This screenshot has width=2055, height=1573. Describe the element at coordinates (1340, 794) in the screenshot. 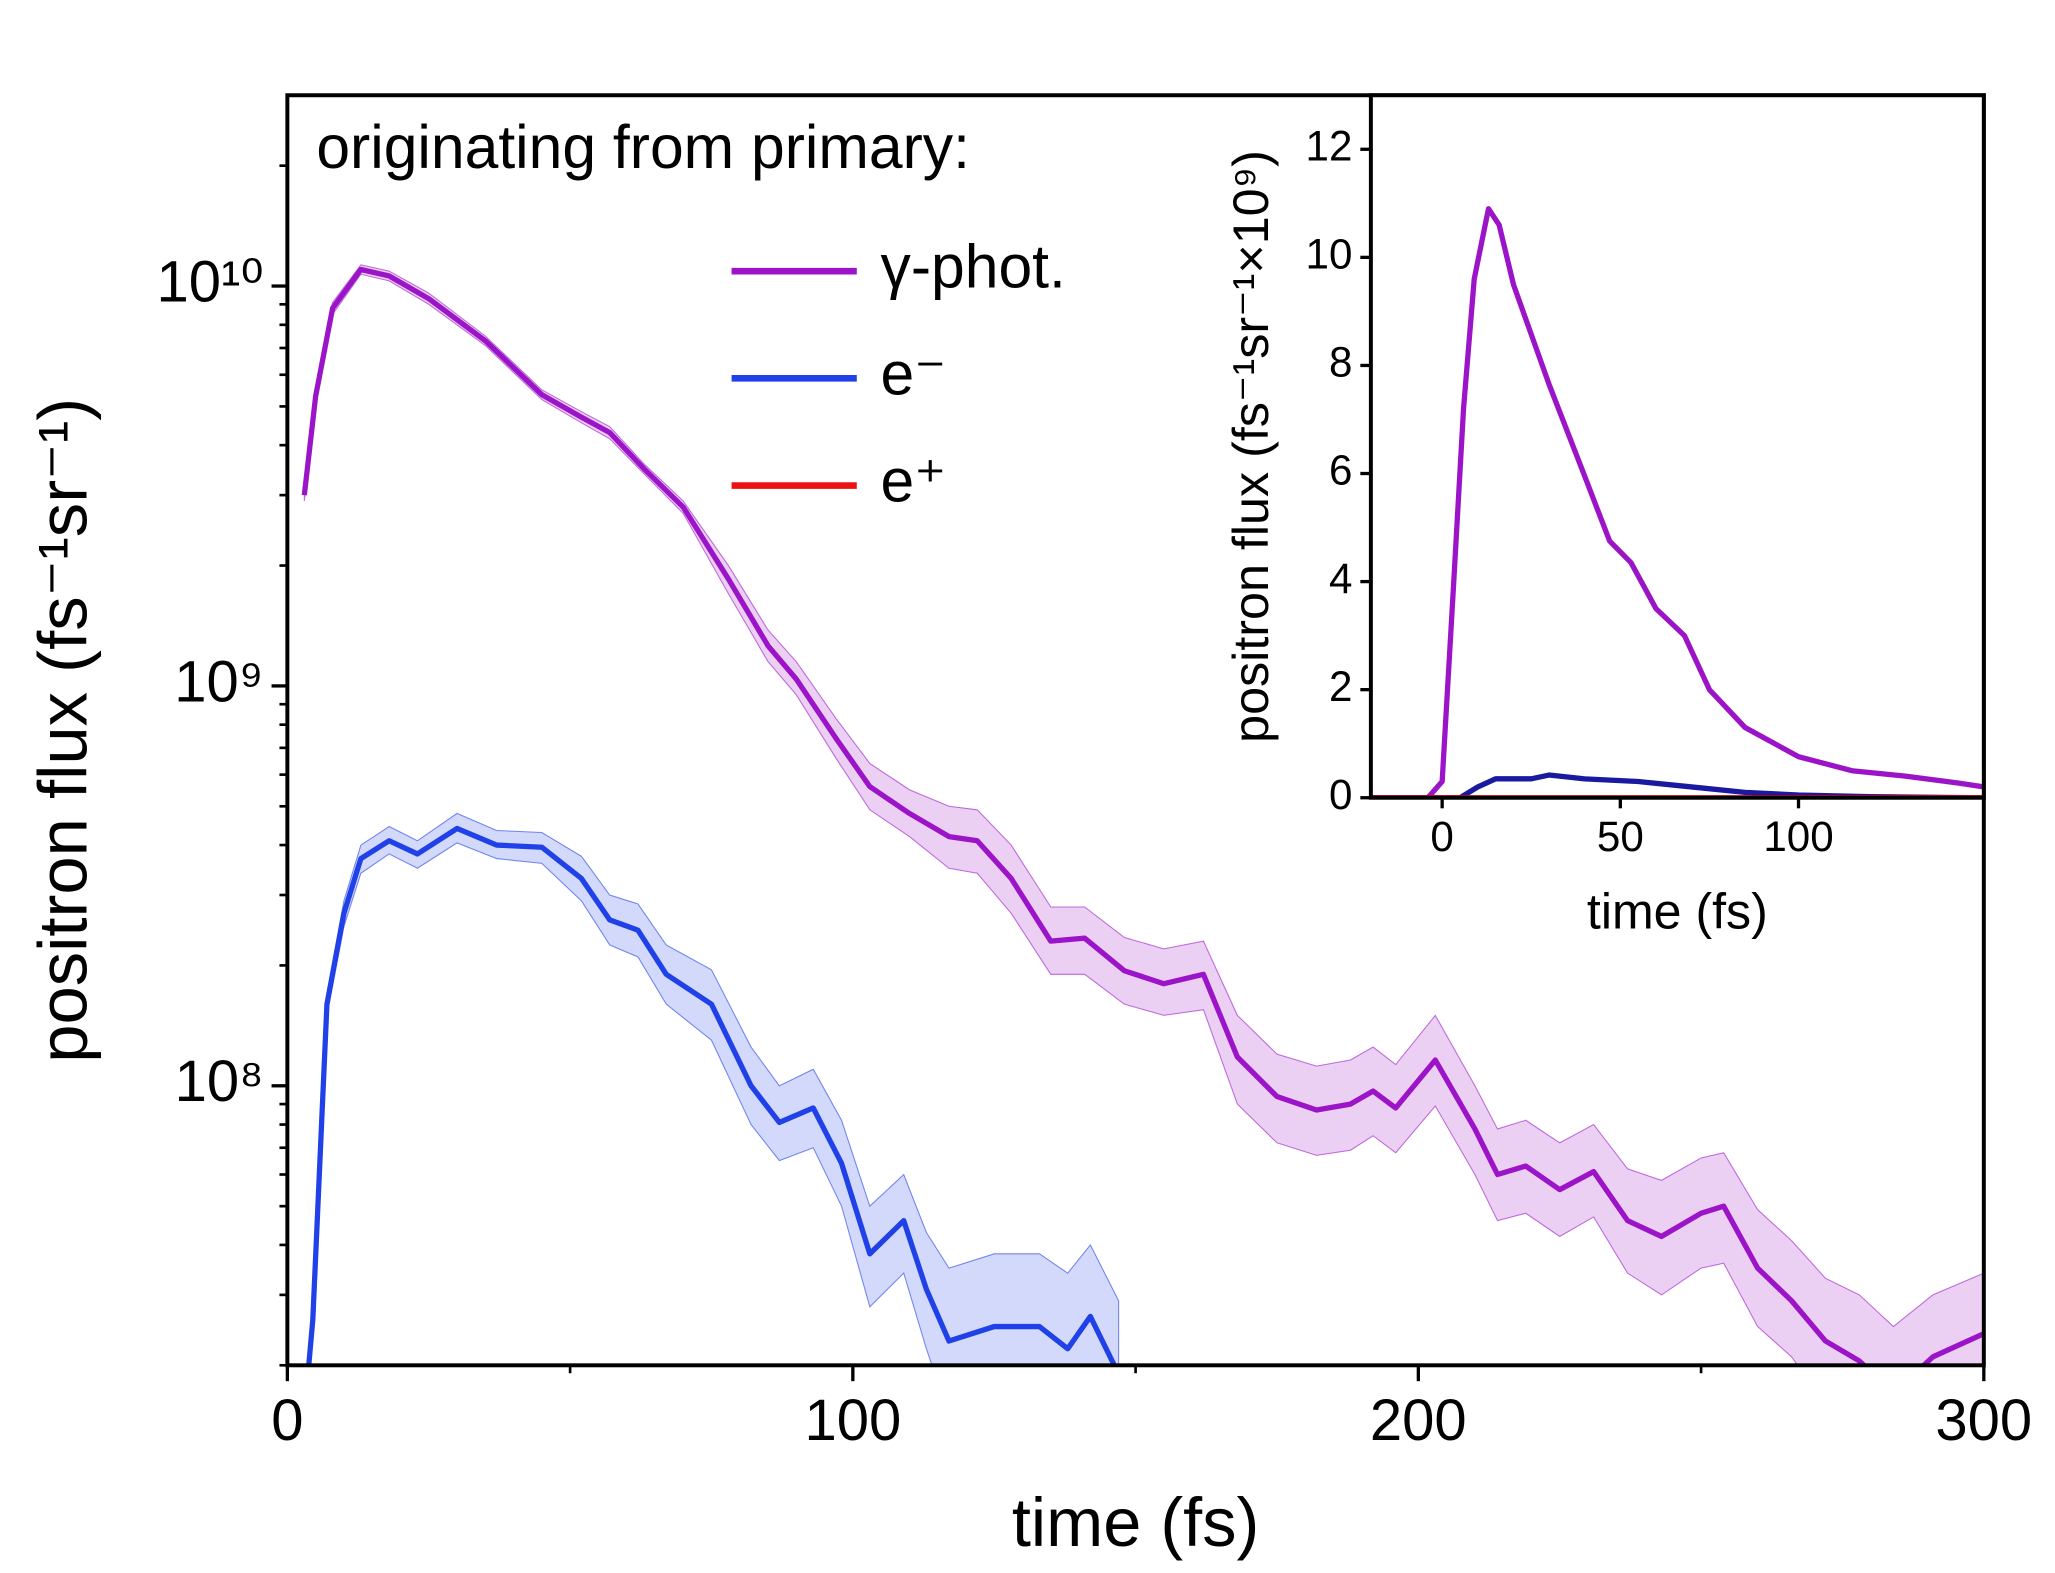

I see `y-tick-label: 0` at that location.